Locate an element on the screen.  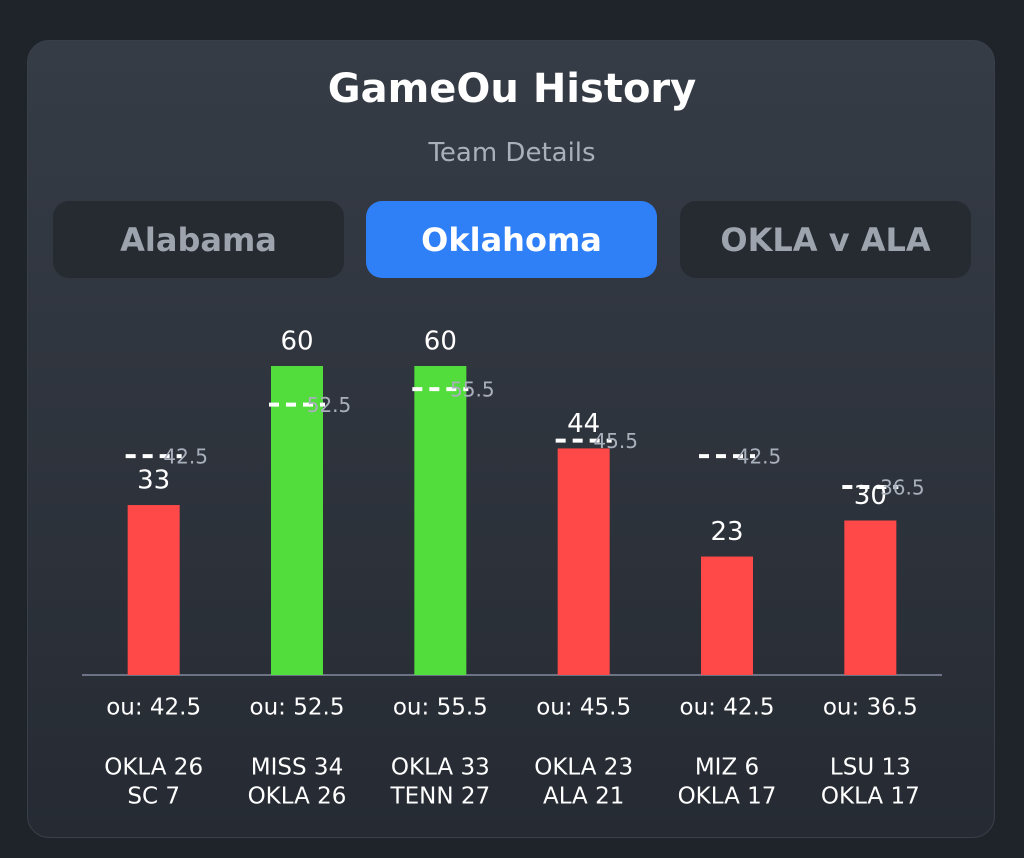
ou-line-label: 52.5 is located at coordinates (329, 405).